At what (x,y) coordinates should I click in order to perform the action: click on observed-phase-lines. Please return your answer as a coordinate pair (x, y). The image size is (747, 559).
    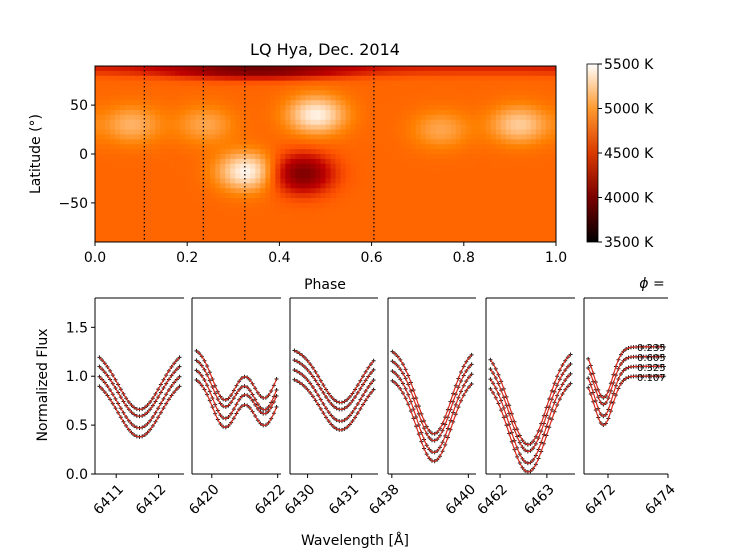
    Looking at the image, I should click on (259, 154).